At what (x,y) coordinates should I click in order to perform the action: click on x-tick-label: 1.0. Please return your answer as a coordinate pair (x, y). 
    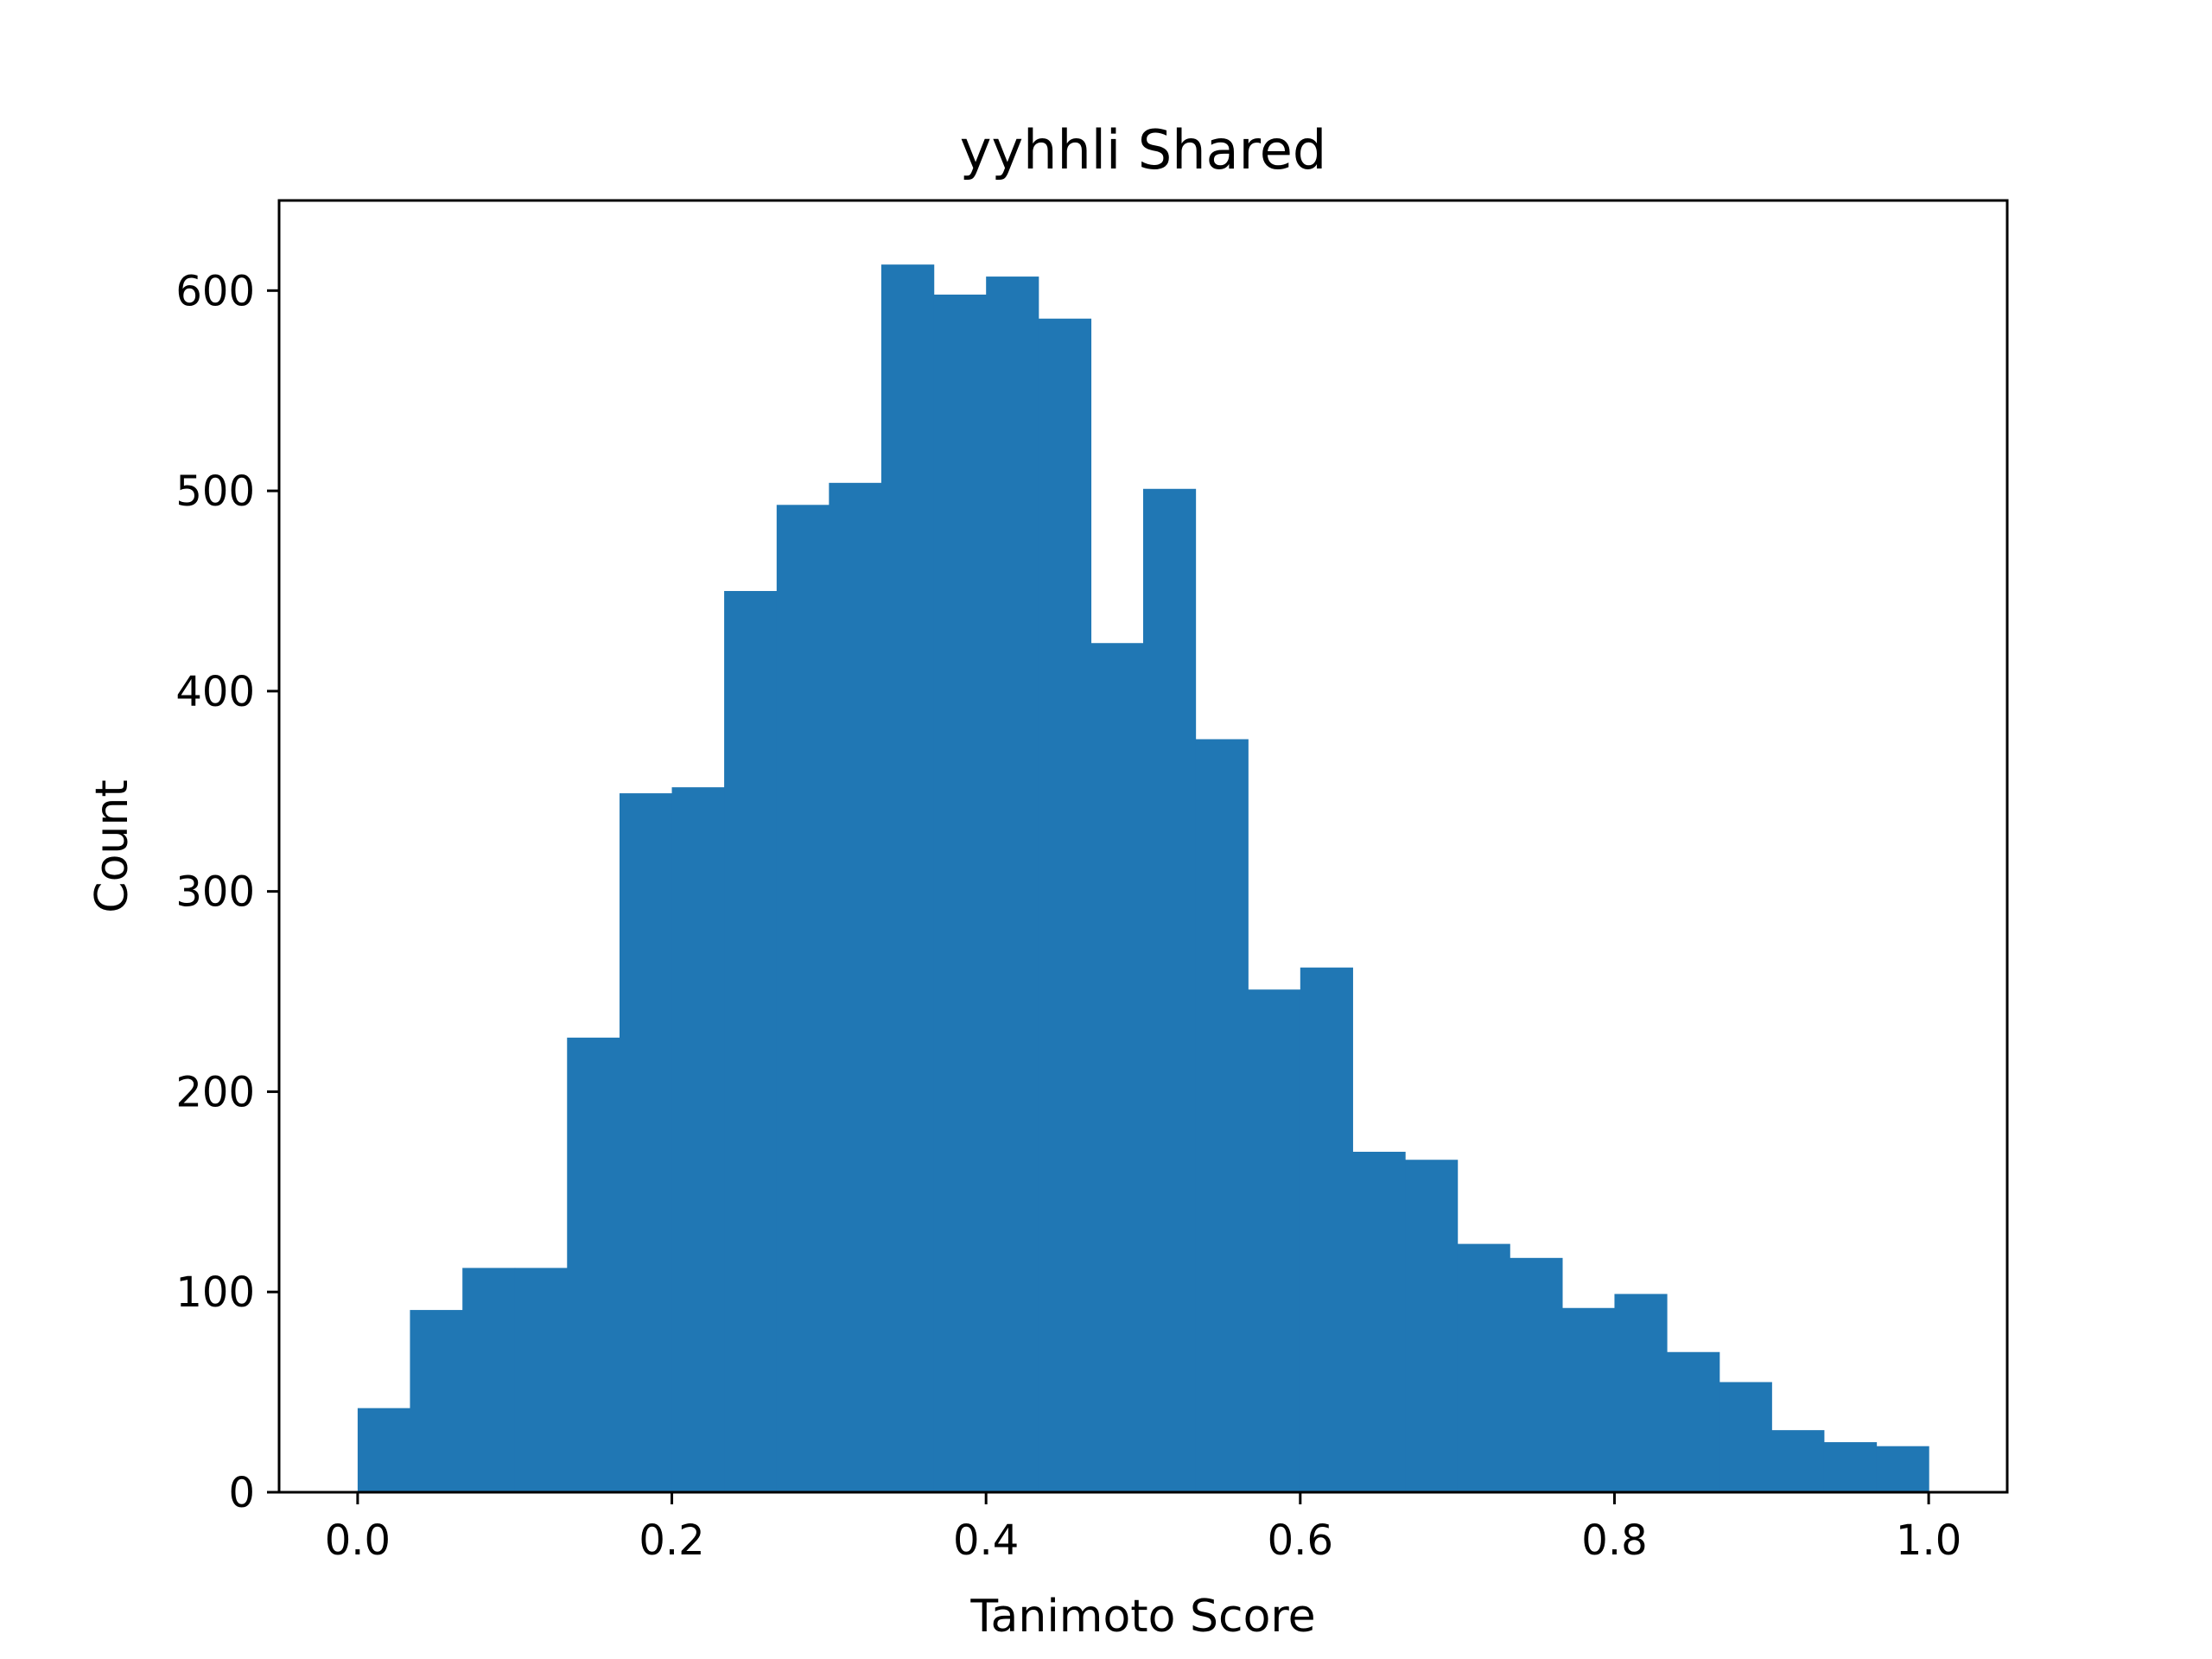
    Looking at the image, I should click on (1928, 1540).